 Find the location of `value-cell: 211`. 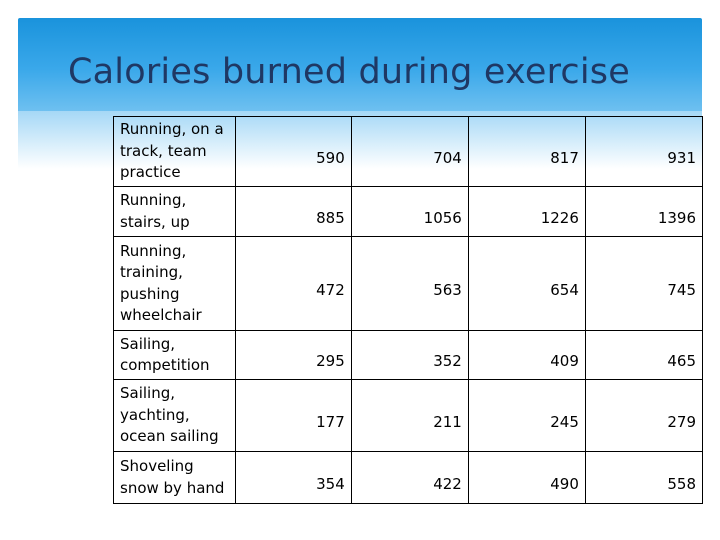

value-cell: 211 is located at coordinates (409, 415).